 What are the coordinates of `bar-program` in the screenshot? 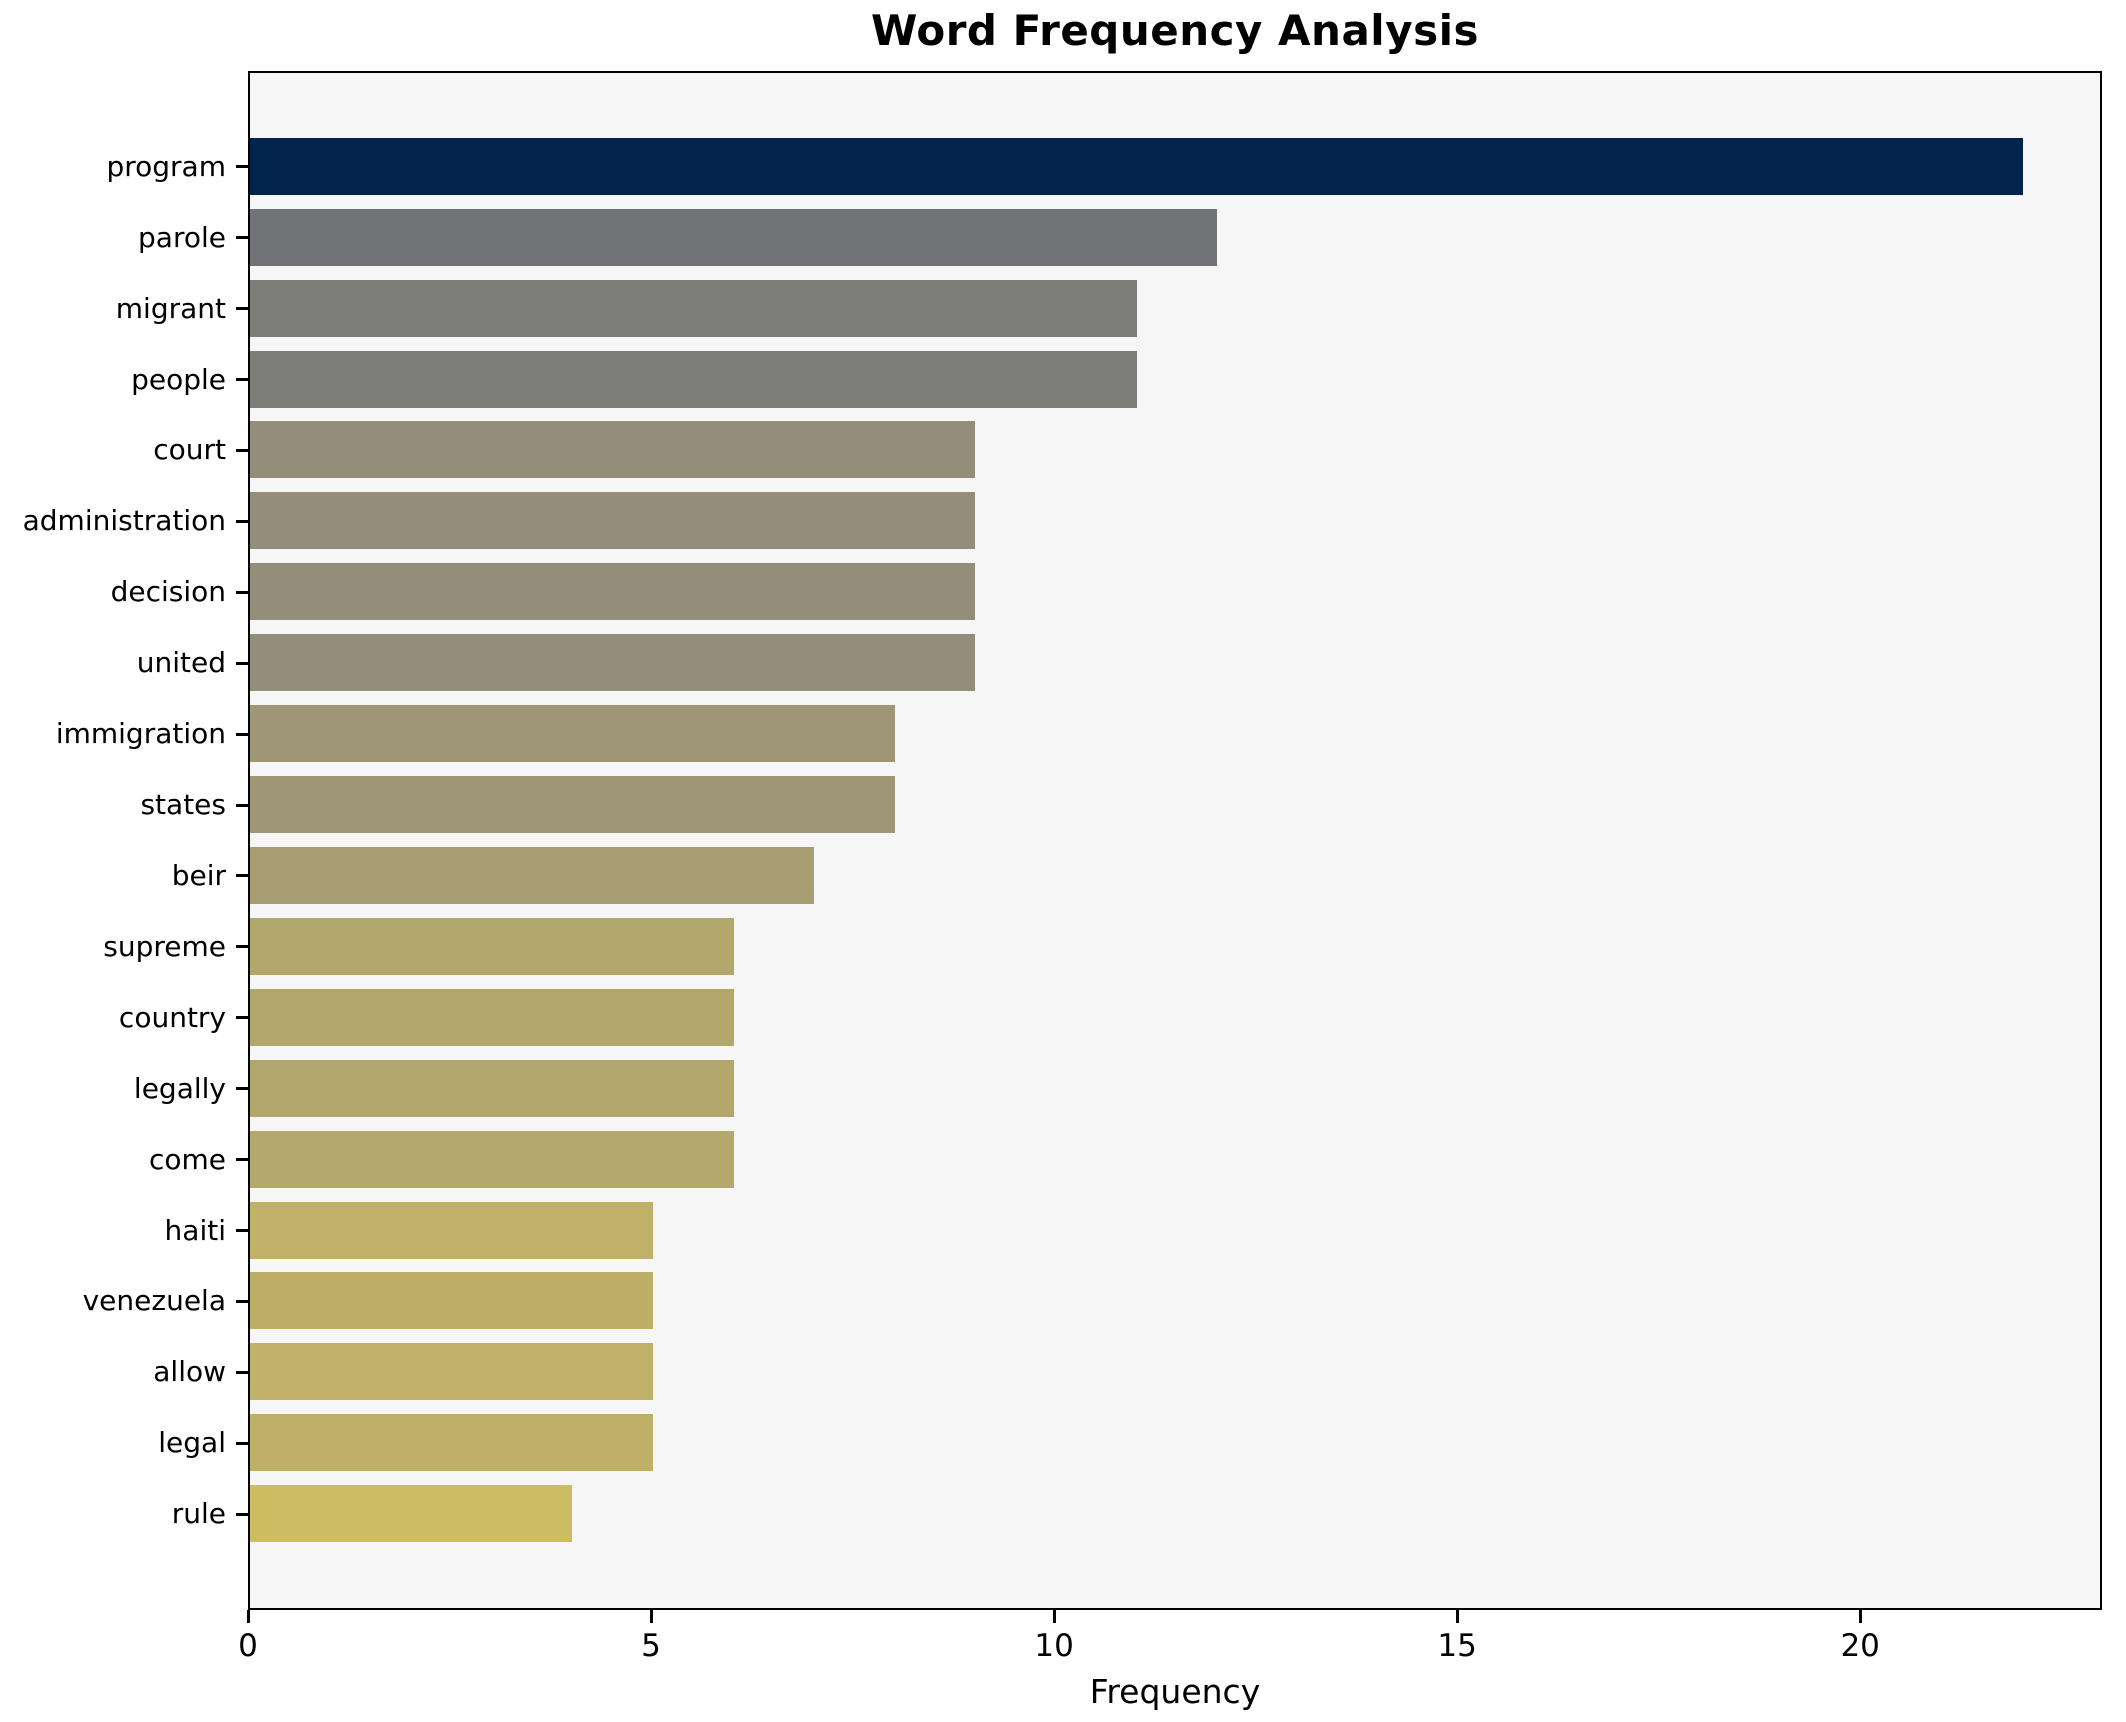 It's located at (1137, 166).